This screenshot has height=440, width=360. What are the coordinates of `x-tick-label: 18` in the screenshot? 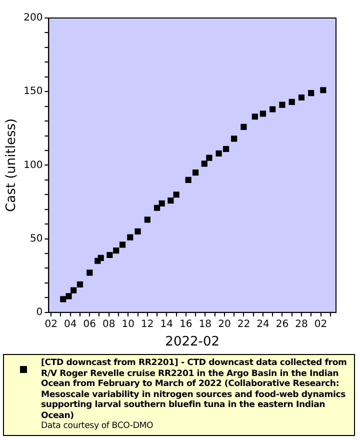 It's located at (205, 324).